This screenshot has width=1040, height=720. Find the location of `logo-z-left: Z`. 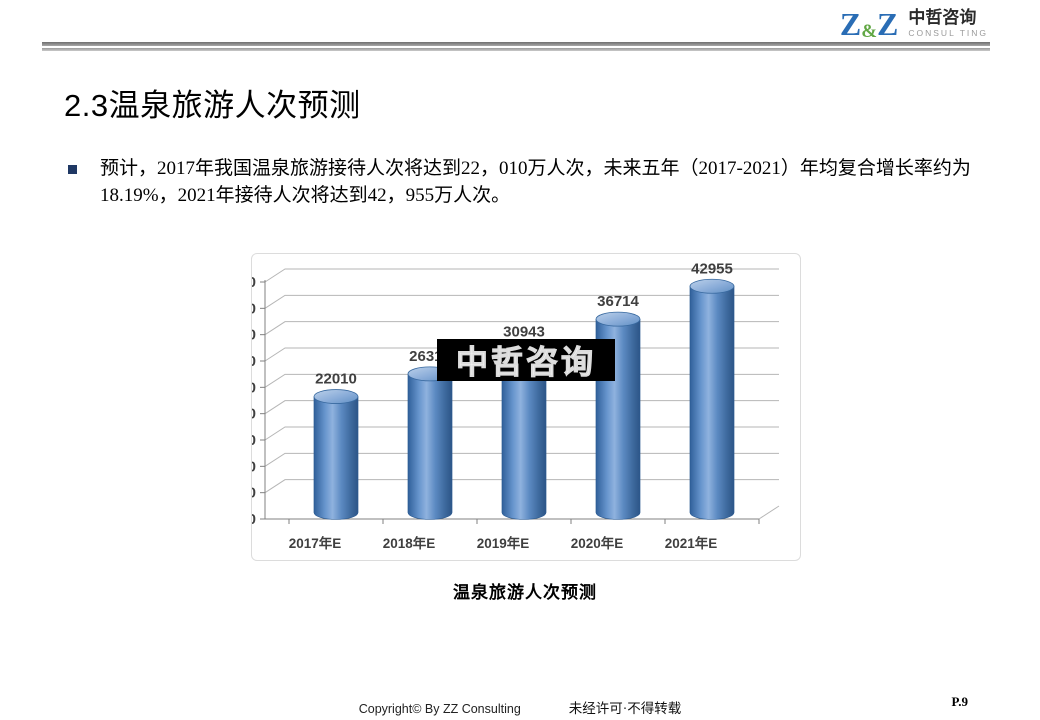

logo-z-left: Z is located at coordinates (850, 24).